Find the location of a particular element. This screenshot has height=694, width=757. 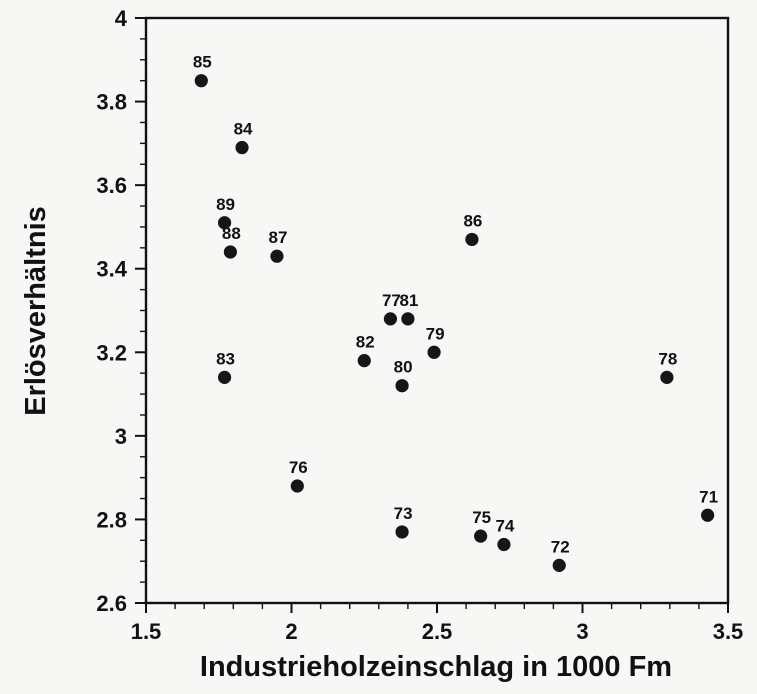

y-tick-label: 4 is located at coordinates (121, 18).